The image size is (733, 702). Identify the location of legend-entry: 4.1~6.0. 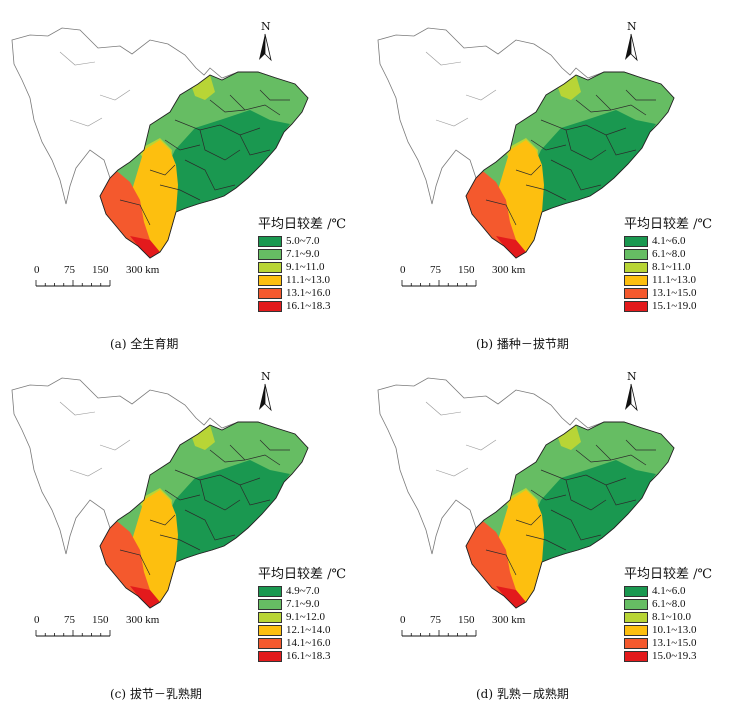
(668, 591).